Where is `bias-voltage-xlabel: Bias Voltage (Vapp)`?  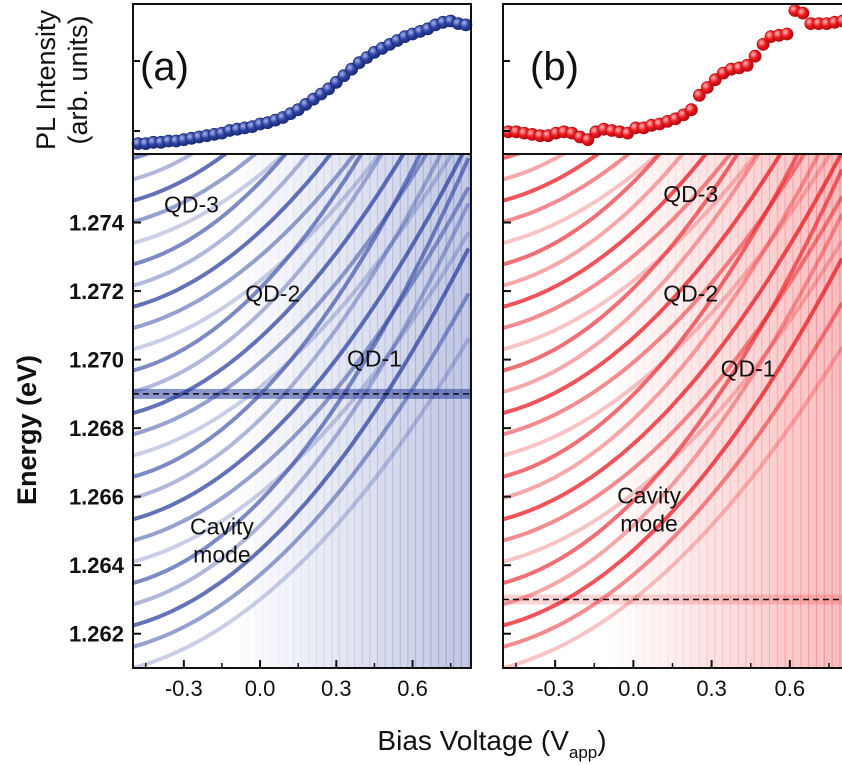 bias-voltage-xlabel: Bias Voltage (Vapp) is located at coordinates (491, 743).